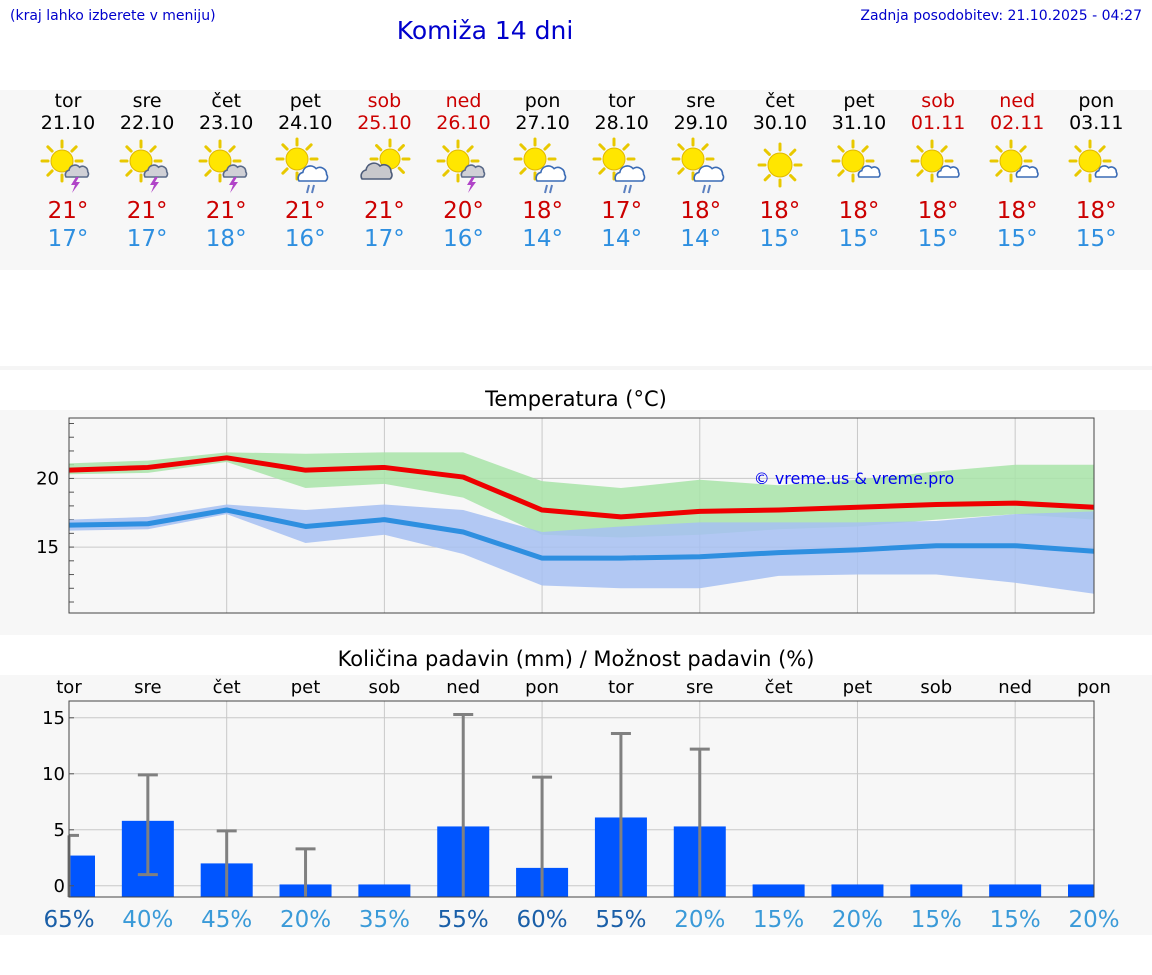 The image size is (1152, 975). What do you see at coordinates (385, 159) in the screenshot?
I see `cloud-sun-icon` at bounding box center [385, 159].